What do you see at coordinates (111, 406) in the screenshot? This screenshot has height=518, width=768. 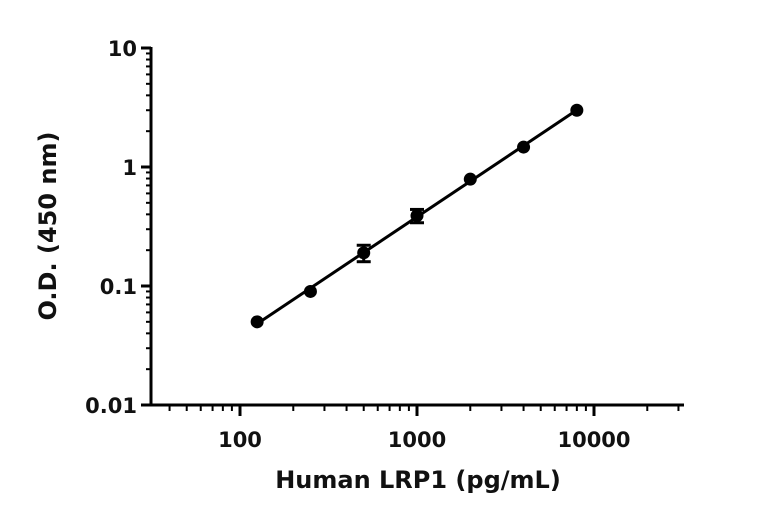 I see `y-tick-label: 0.01` at bounding box center [111, 406].